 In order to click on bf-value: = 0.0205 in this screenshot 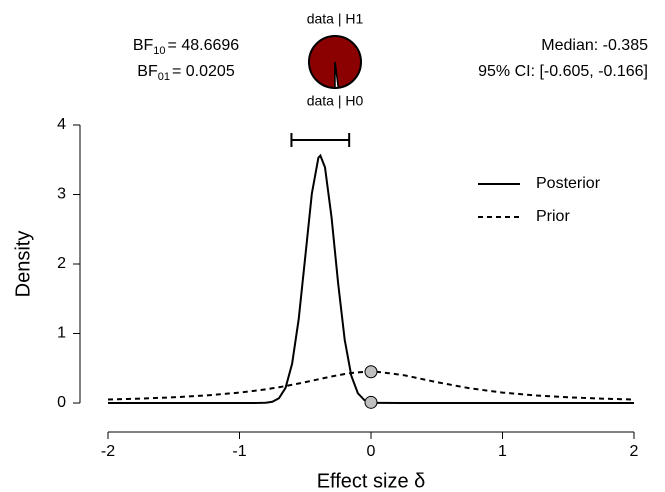, I will do `click(203, 71)`.